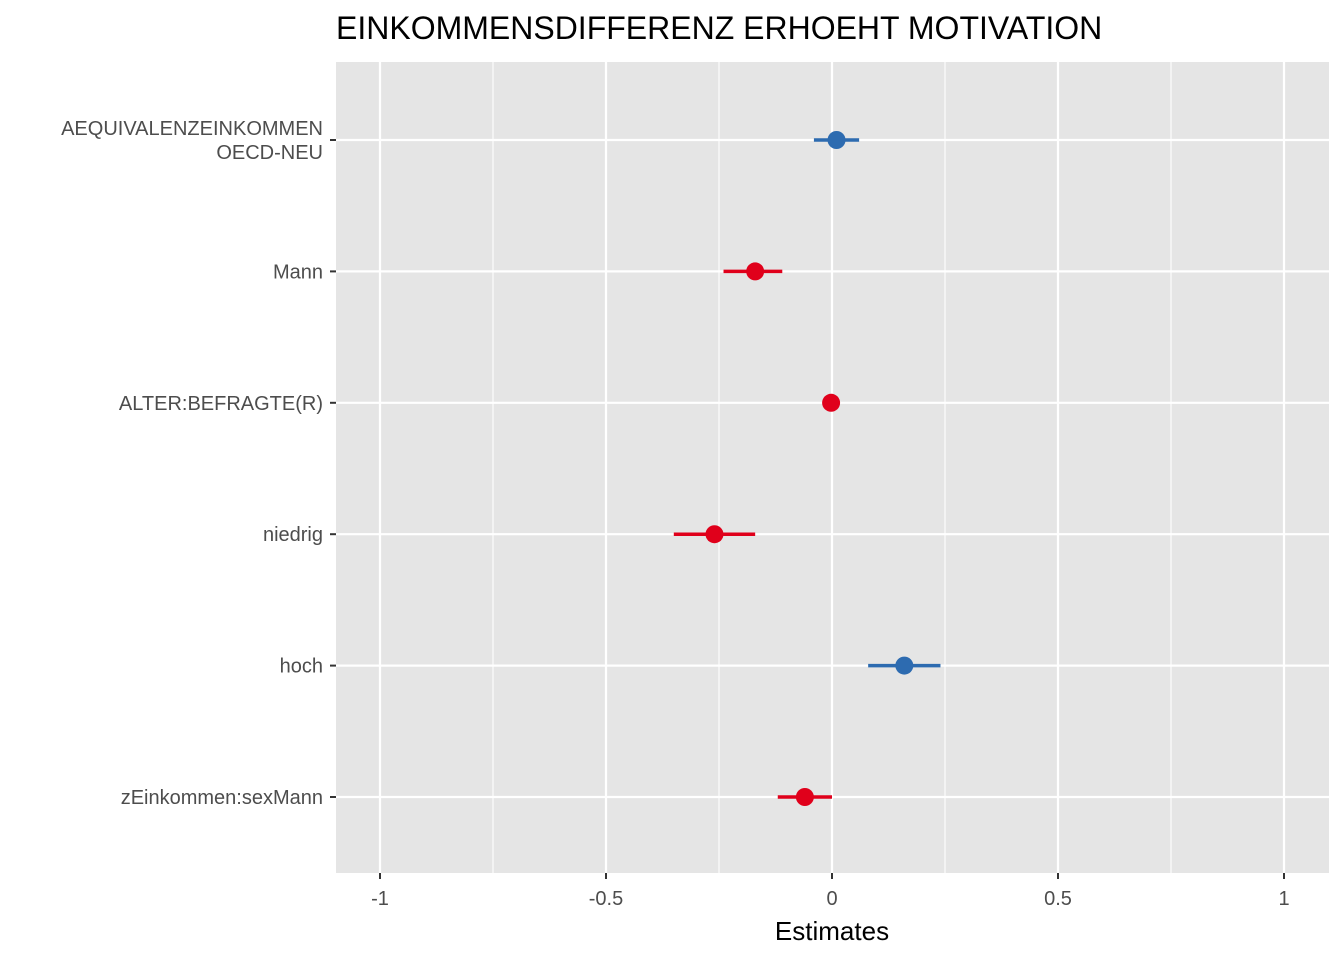 This screenshot has width=1344, height=960. Describe the element at coordinates (269, 153) in the screenshot. I see `y-tick-label: OECD-NEU` at that location.